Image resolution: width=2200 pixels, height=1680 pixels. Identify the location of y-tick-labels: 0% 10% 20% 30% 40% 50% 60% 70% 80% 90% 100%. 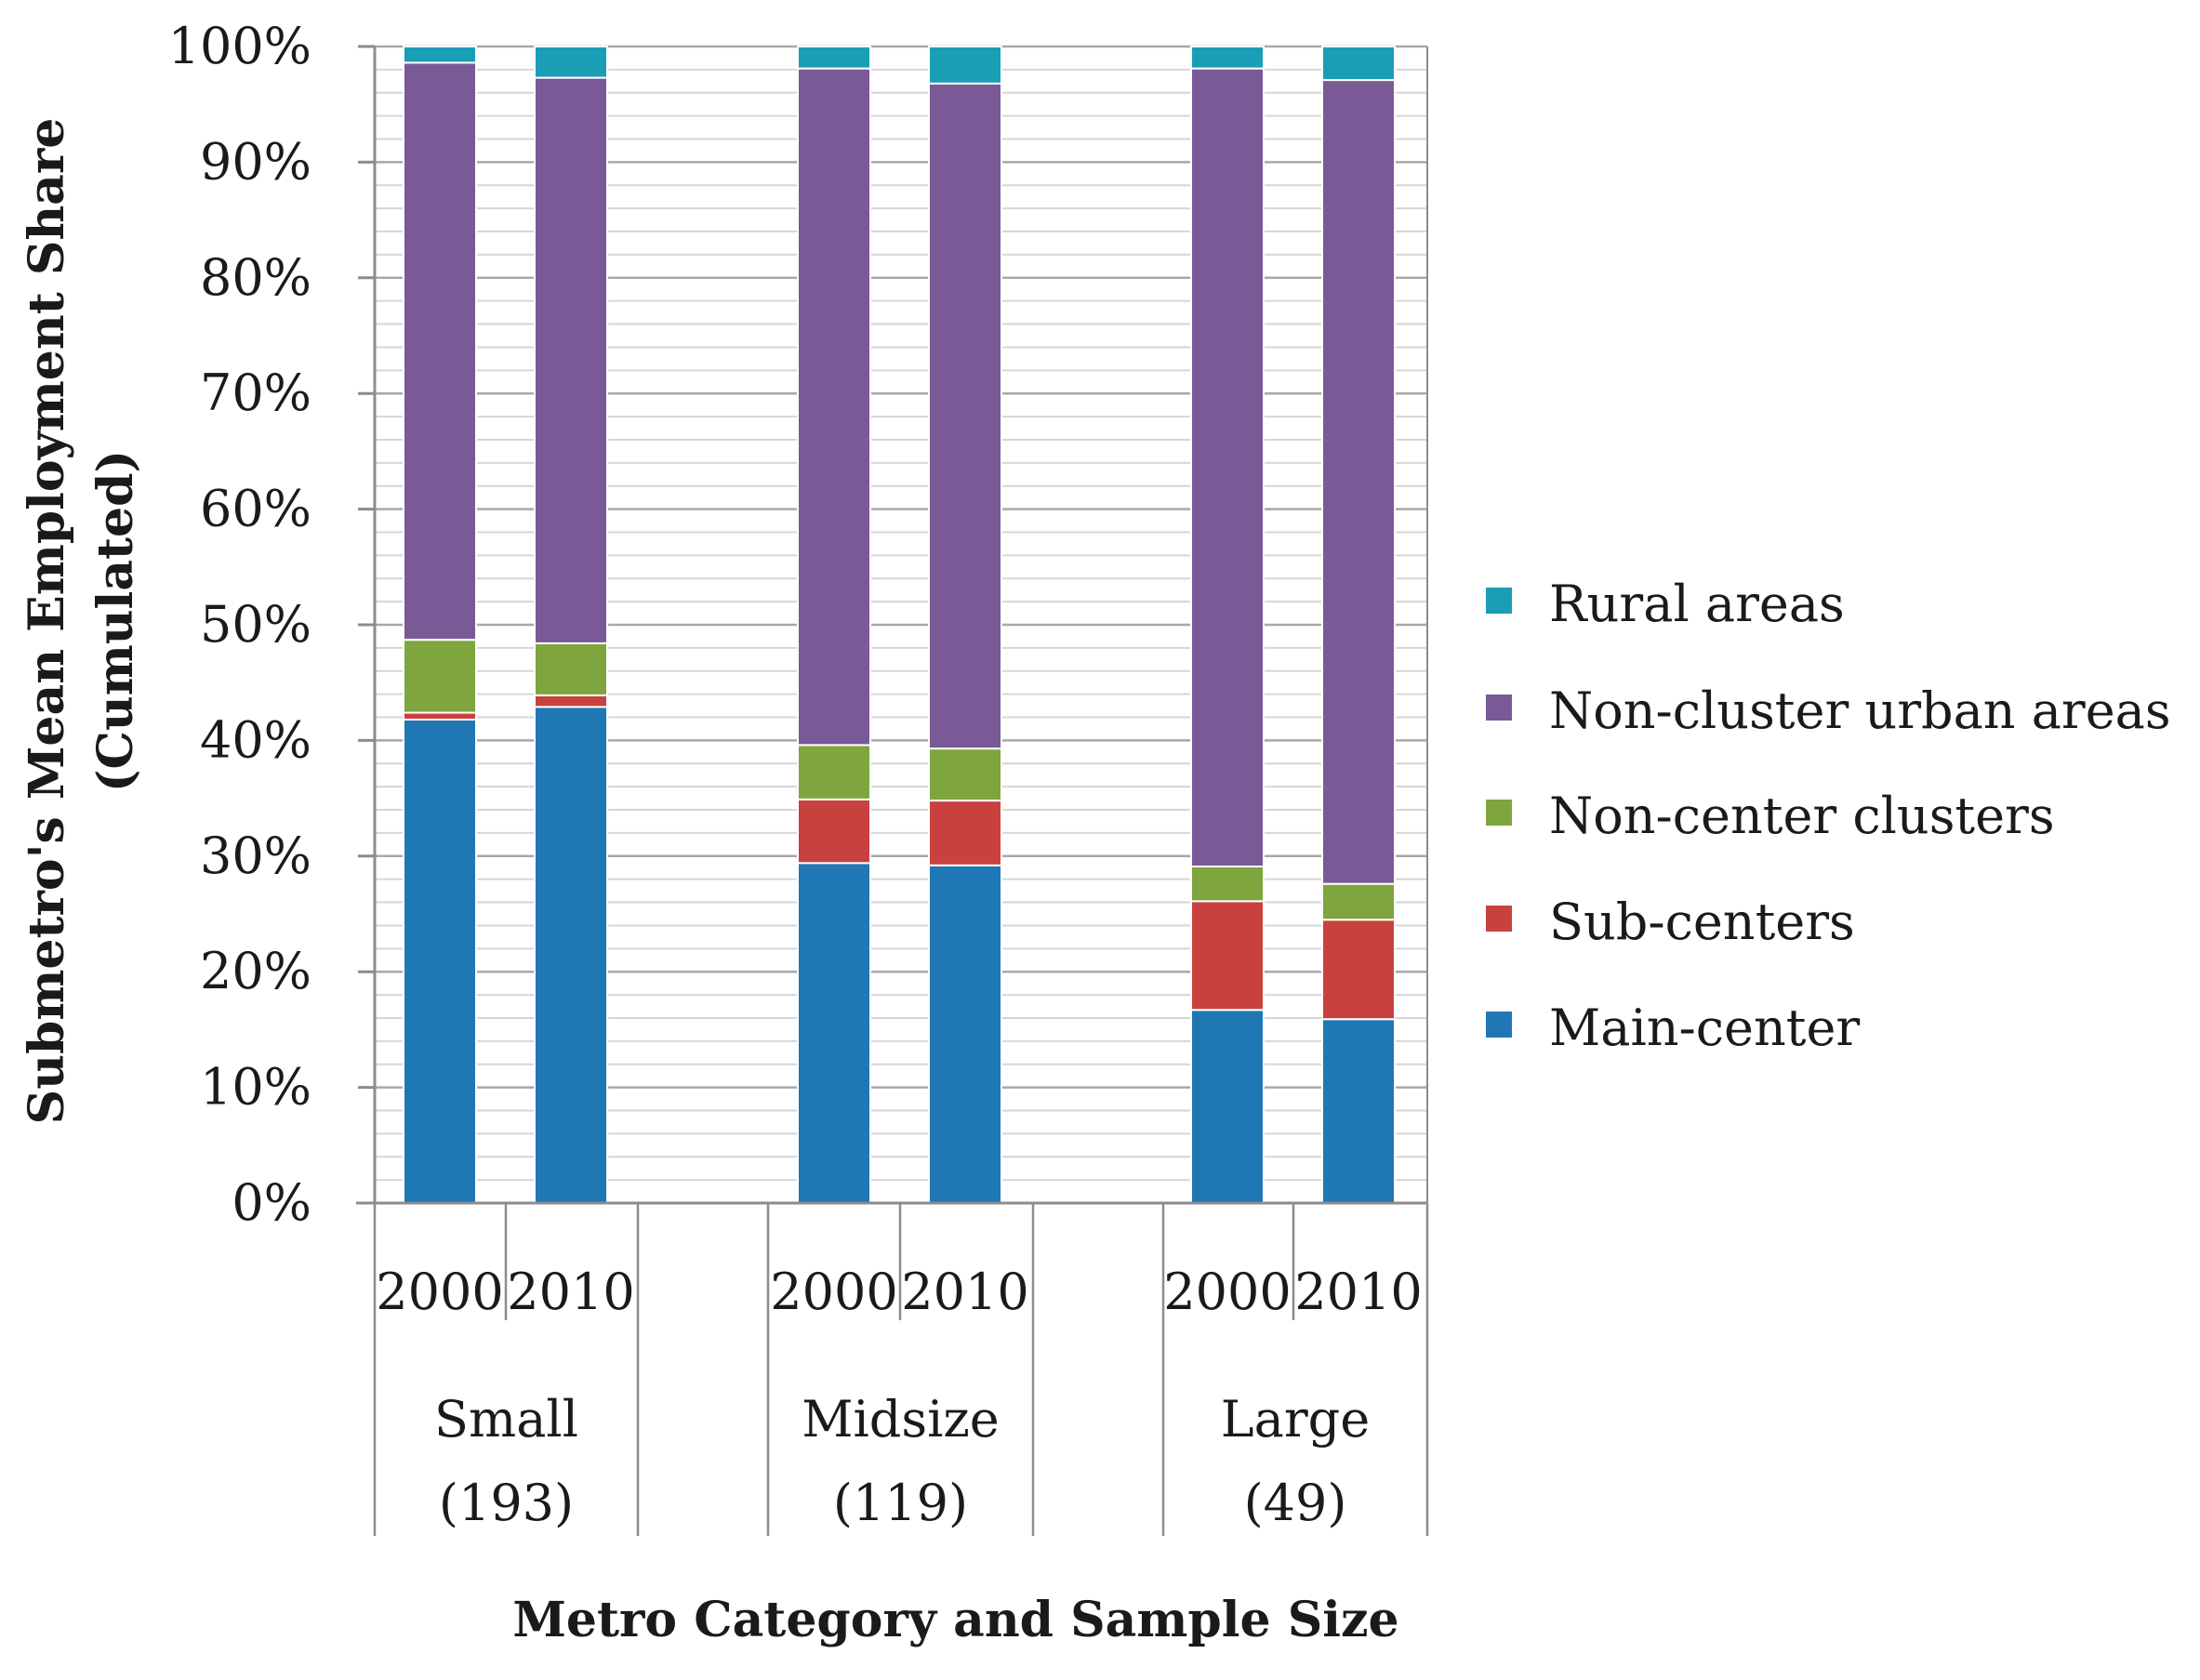
(239, 624).